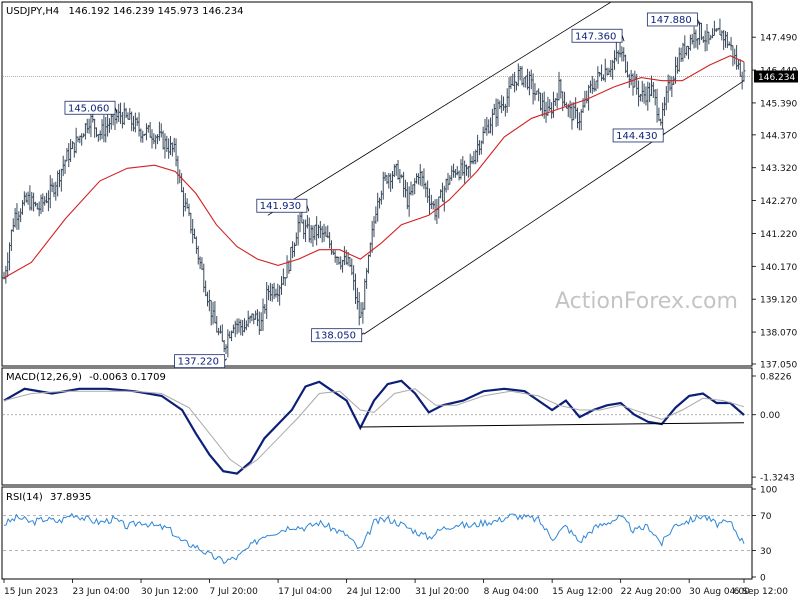 The width and height of the screenshot is (800, 600). What do you see at coordinates (778, 104) in the screenshot?
I see `price-tick-label: 145.390` at bounding box center [778, 104].